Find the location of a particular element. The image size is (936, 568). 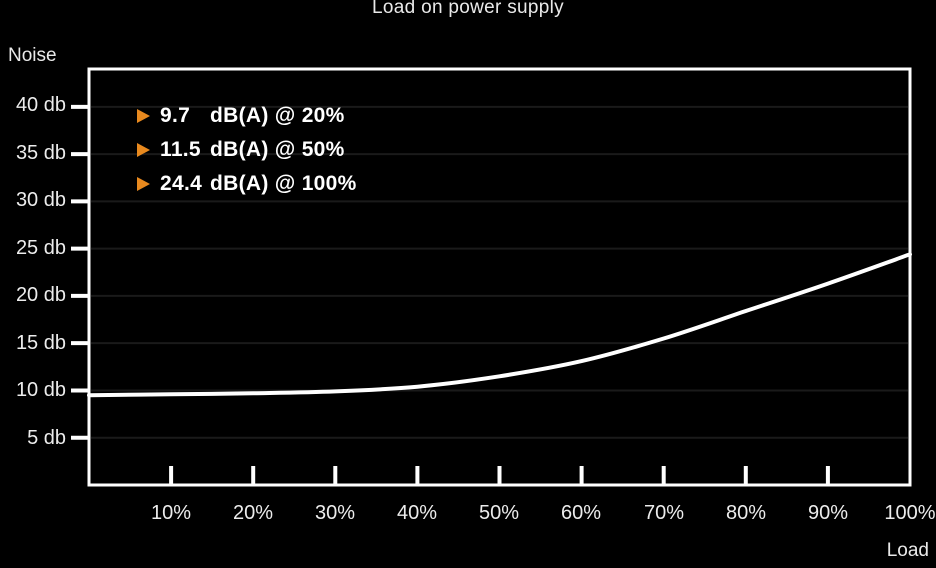

annotation-value: 9.7 is located at coordinates (175, 115).